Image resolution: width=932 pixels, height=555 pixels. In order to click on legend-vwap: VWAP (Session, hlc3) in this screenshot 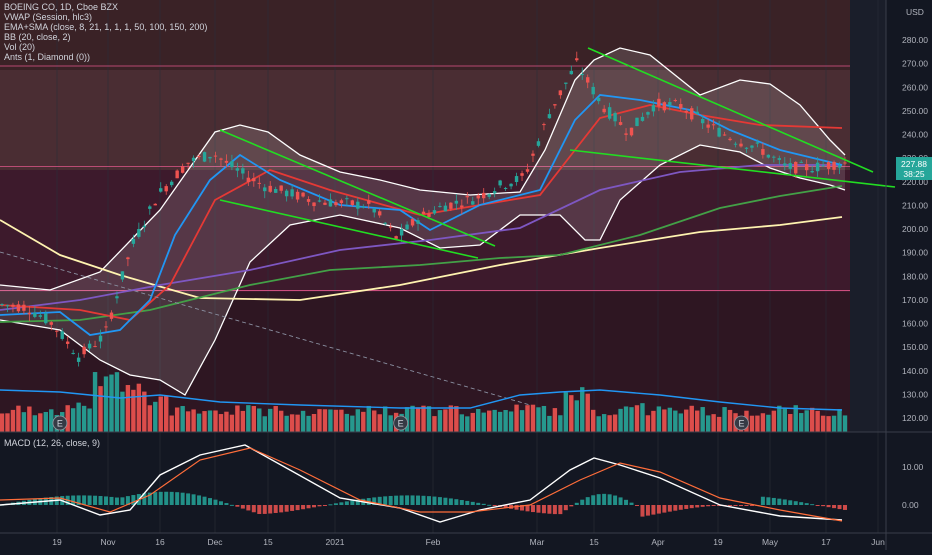, I will do `click(48, 17)`.